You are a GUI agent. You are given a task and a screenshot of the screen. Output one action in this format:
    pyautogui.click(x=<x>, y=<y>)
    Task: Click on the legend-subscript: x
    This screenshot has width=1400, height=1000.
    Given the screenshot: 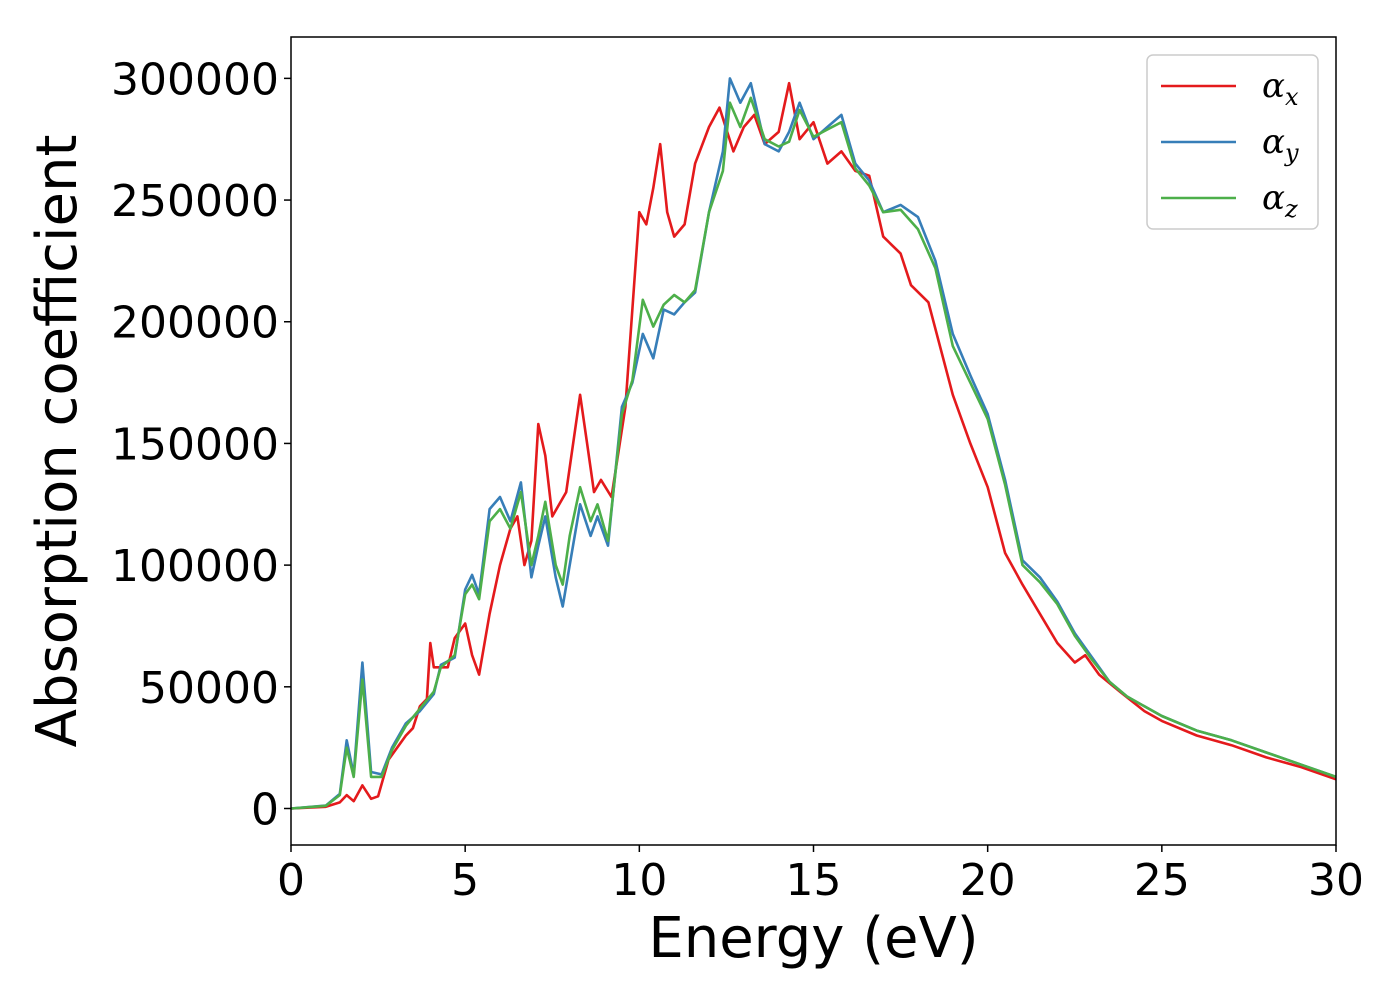 What is the action you would take?
    pyautogui.click(x=1292, y=97)
    